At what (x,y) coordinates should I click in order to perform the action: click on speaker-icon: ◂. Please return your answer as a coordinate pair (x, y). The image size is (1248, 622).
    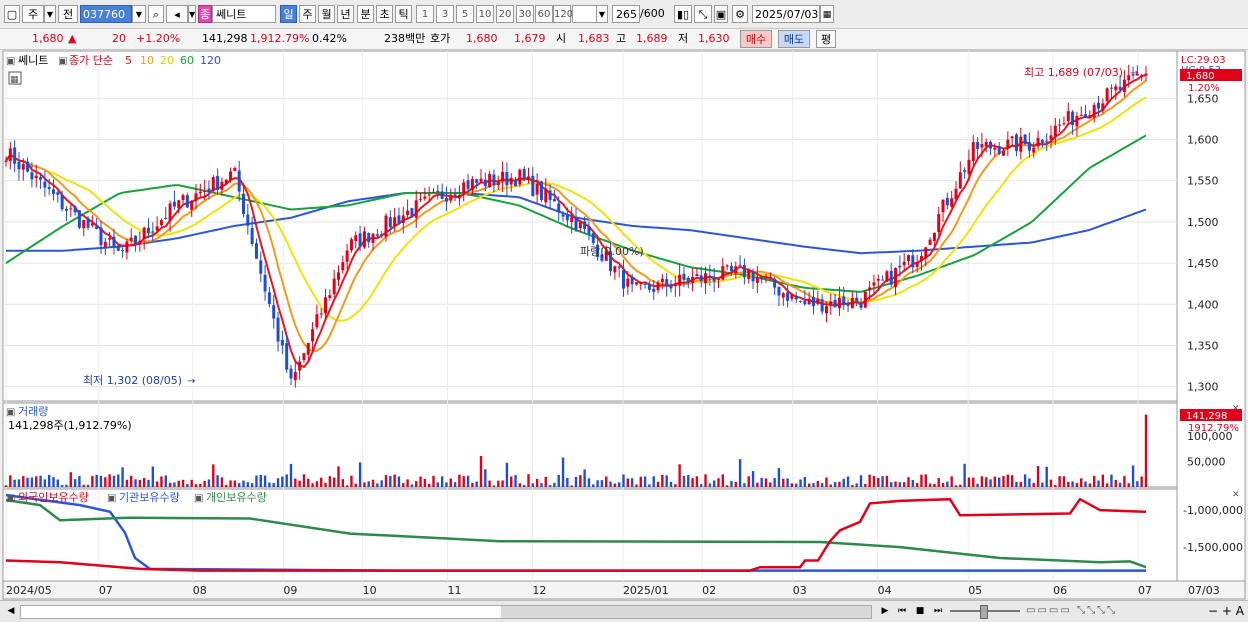
    Looking at the image, I should click on (177, 14).